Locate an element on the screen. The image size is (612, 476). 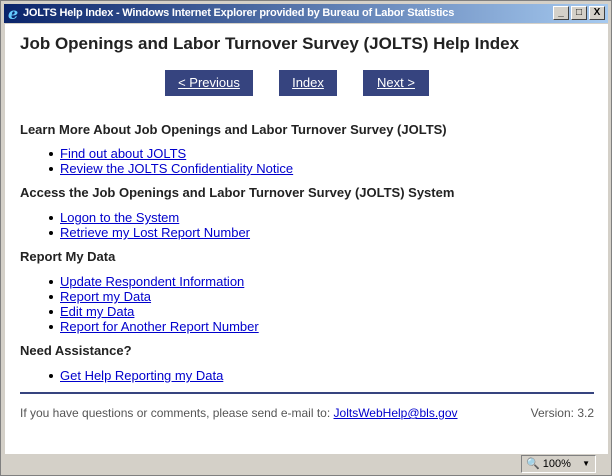
list-item: Logon to the System is located at coordinates (148, 217).